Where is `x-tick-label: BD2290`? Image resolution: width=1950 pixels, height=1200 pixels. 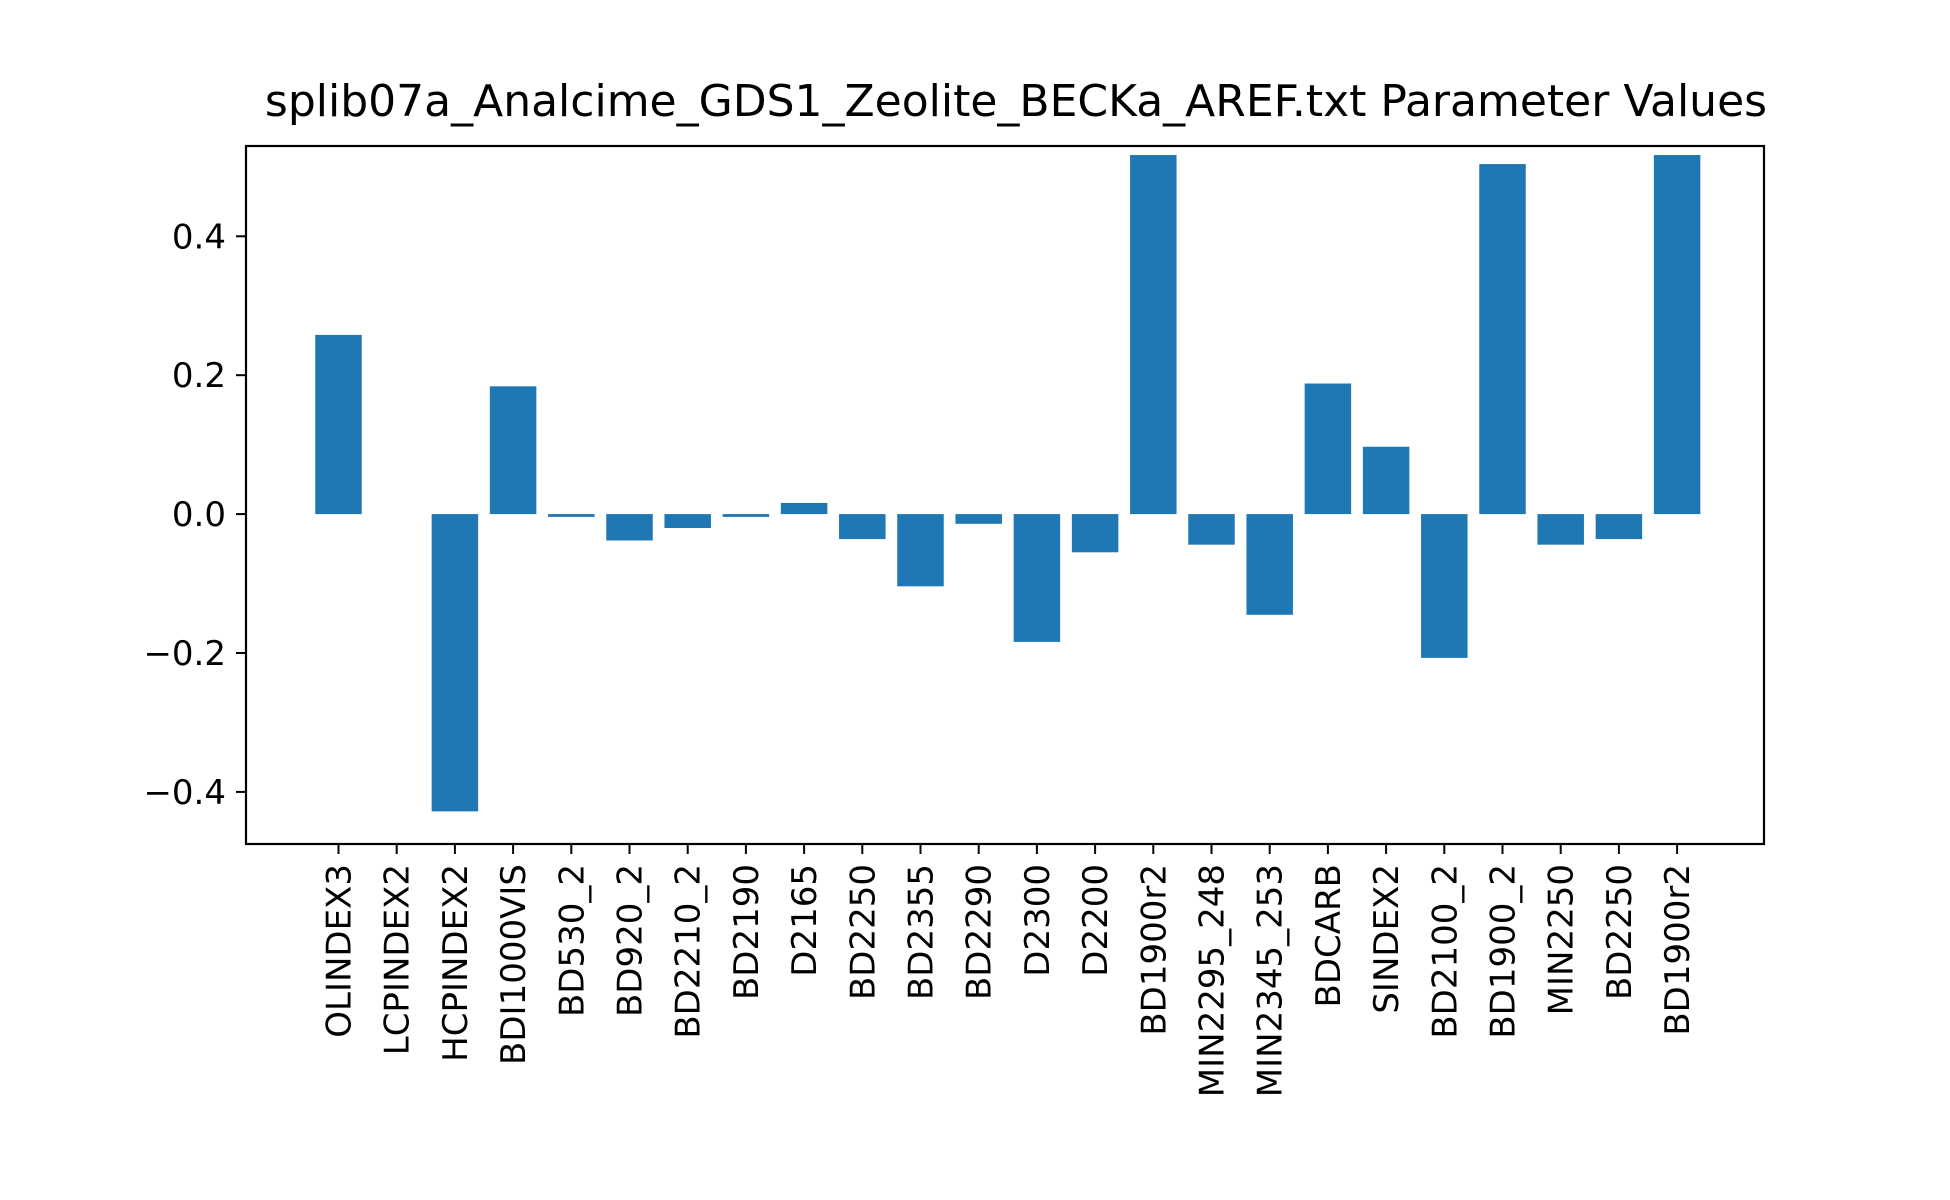 x-tick-label: BD2290 is located at coordinates (980, 932).